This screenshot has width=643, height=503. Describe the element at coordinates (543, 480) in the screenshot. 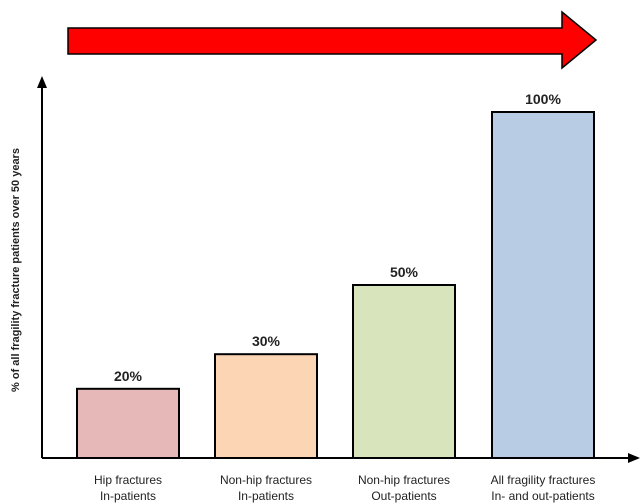

I see `x-tick-label: All fragility fractures` at that location.